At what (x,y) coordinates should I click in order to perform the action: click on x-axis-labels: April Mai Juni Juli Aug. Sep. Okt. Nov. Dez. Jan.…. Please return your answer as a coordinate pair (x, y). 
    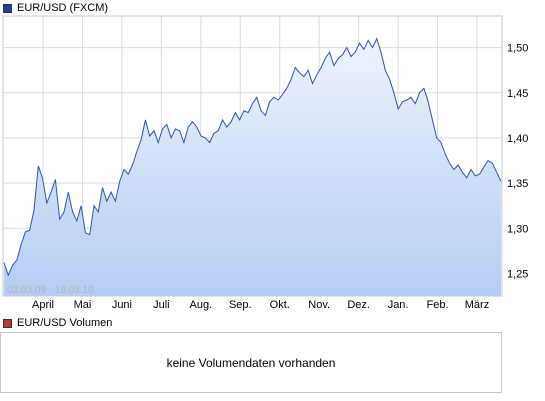
    Looking at the image, I should click on (260, 305).